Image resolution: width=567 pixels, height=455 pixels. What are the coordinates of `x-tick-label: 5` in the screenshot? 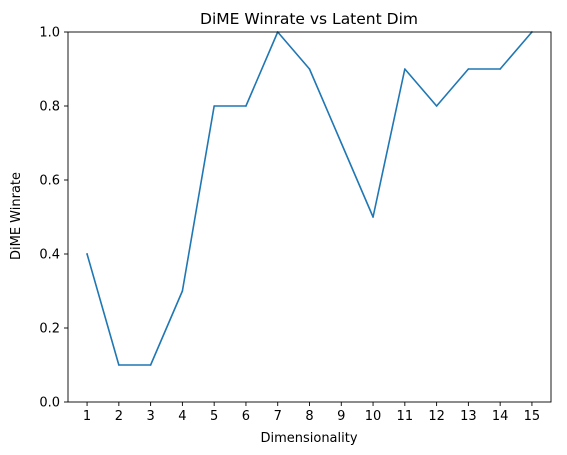 It's located at (214, 416).